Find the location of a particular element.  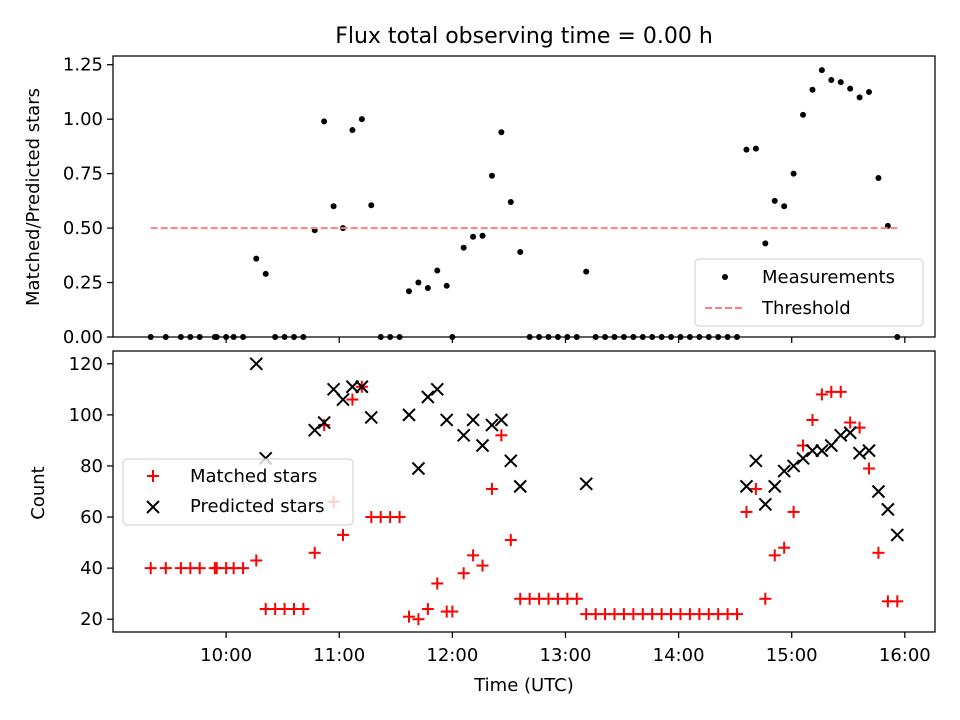

count-x-tick-label: 13:00 is located at coordinates (566, 655).